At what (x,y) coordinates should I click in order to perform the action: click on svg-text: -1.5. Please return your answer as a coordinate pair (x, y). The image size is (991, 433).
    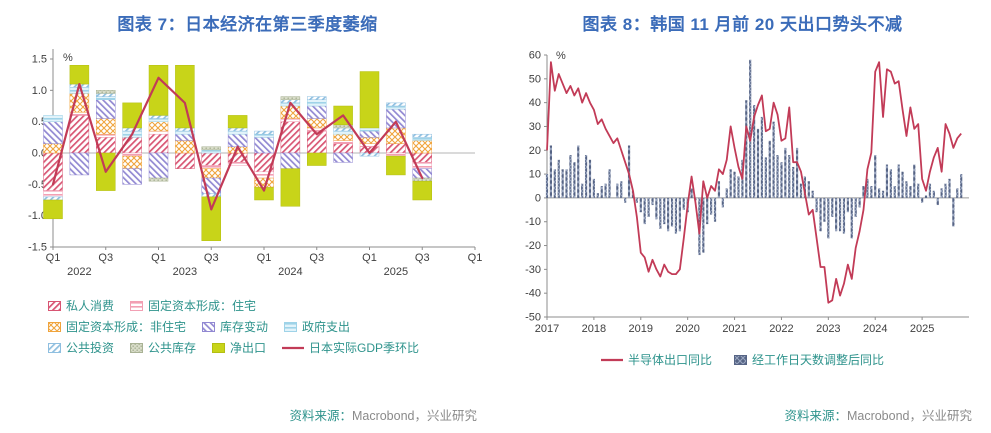
    Looking at the image, I should click on (37, 248).